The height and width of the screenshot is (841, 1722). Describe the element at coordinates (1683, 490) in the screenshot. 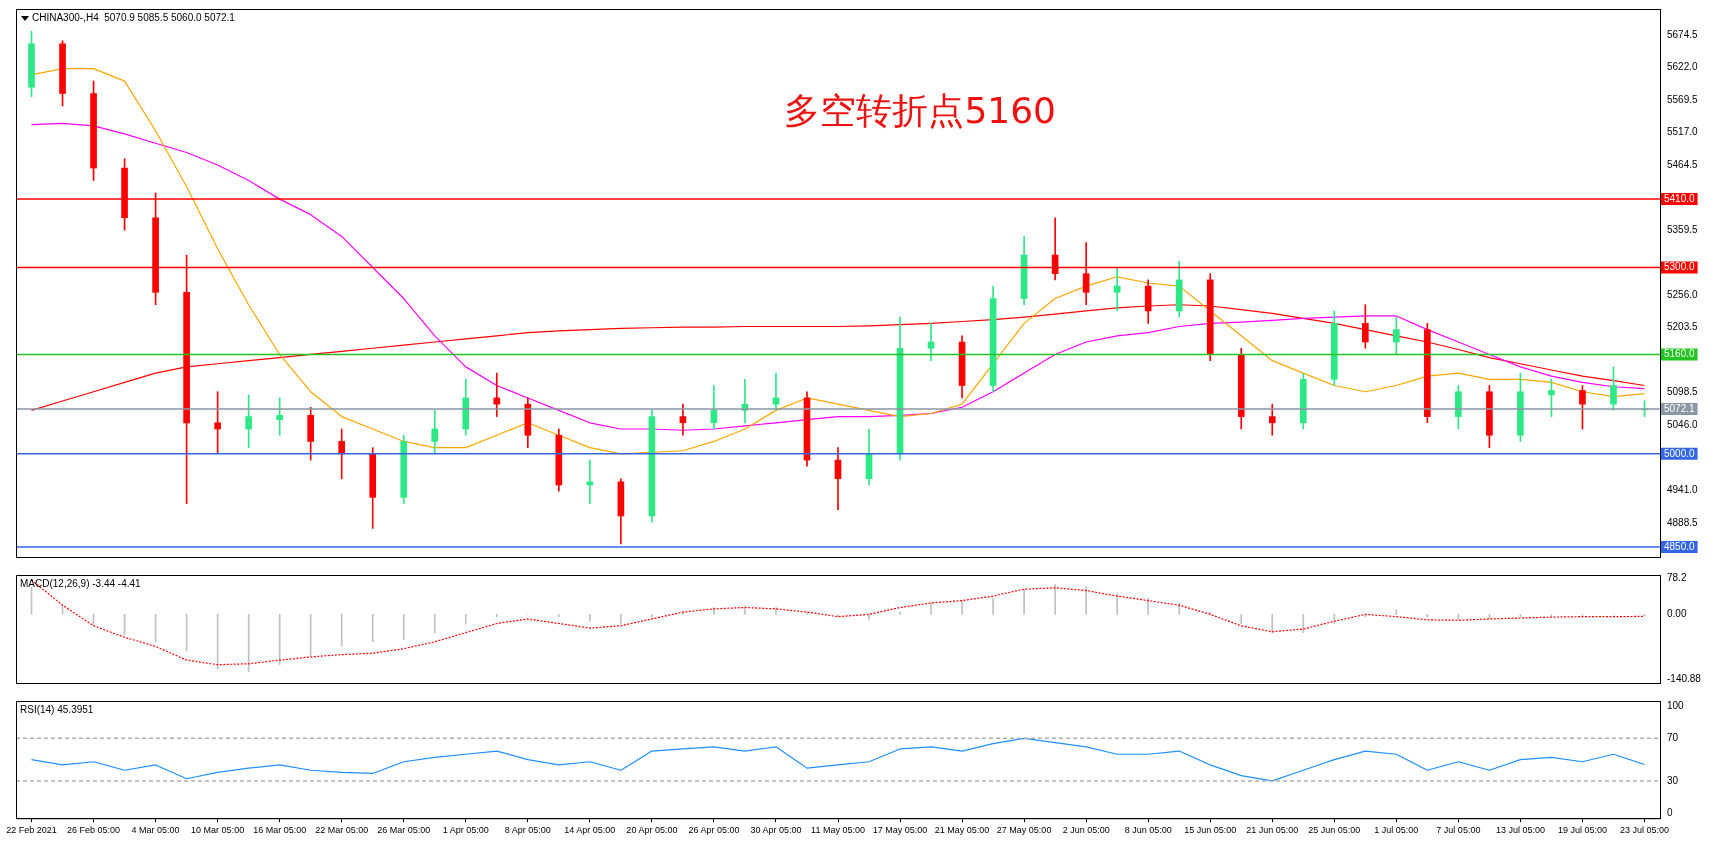

I see `y-tick-label: 4941.0` at that location.